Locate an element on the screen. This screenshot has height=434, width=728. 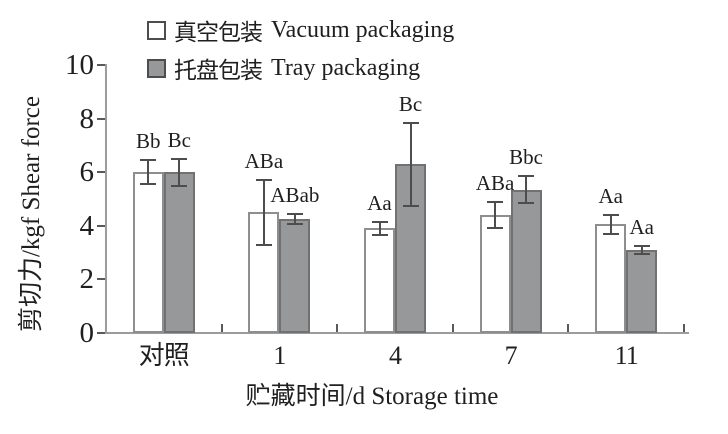
legend-swatch-tray-icon is located at coordinates (156, 68).